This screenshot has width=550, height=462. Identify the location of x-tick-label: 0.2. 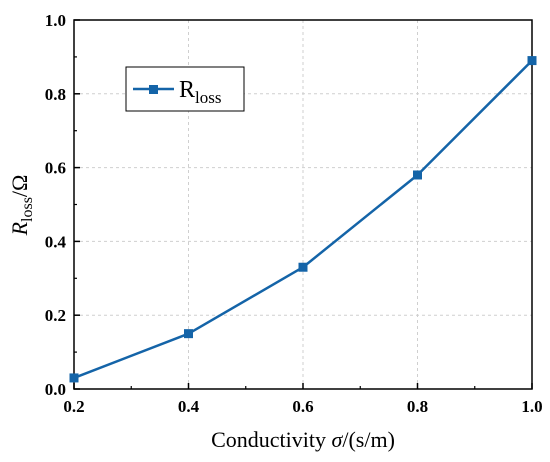
(73, 406).